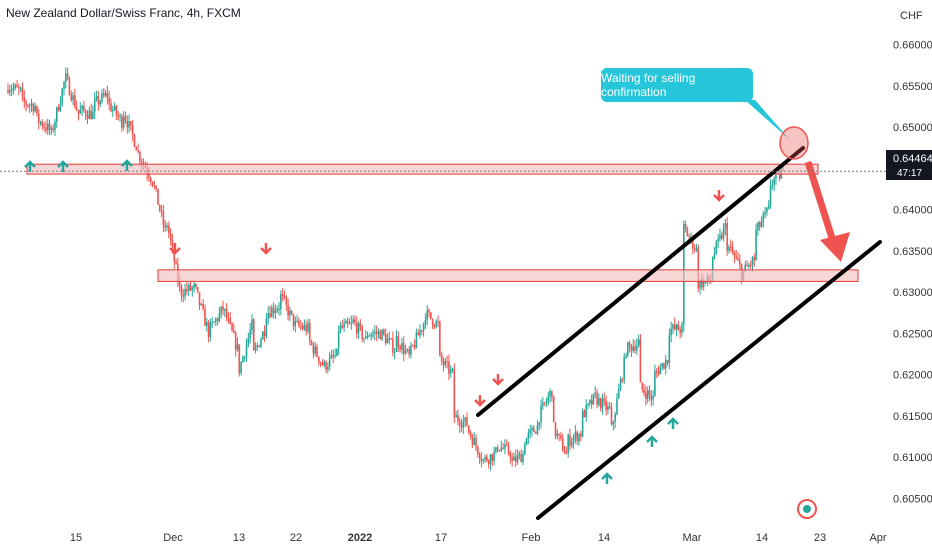 The height and width of the screenshot is (550, 932). Describe the element at coordinates (719, 198) in the screenshot. I see `down-arrow-head` at that location.